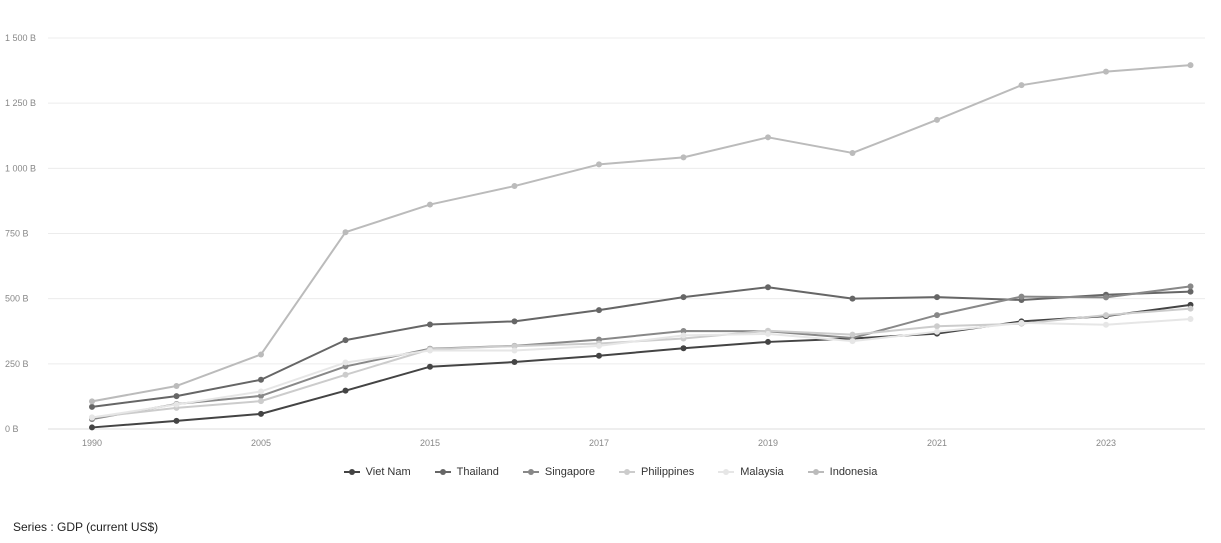 The width and height of the screenshot is (1221, 543). I want to click on legend-label: Singapore, so click(570, 472).